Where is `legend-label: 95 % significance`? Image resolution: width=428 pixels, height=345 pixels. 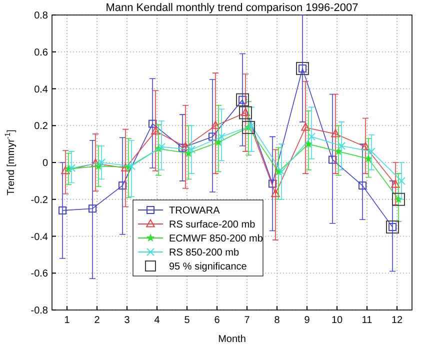 legend-label: 95 % significance is located at coordinates (208, 267).